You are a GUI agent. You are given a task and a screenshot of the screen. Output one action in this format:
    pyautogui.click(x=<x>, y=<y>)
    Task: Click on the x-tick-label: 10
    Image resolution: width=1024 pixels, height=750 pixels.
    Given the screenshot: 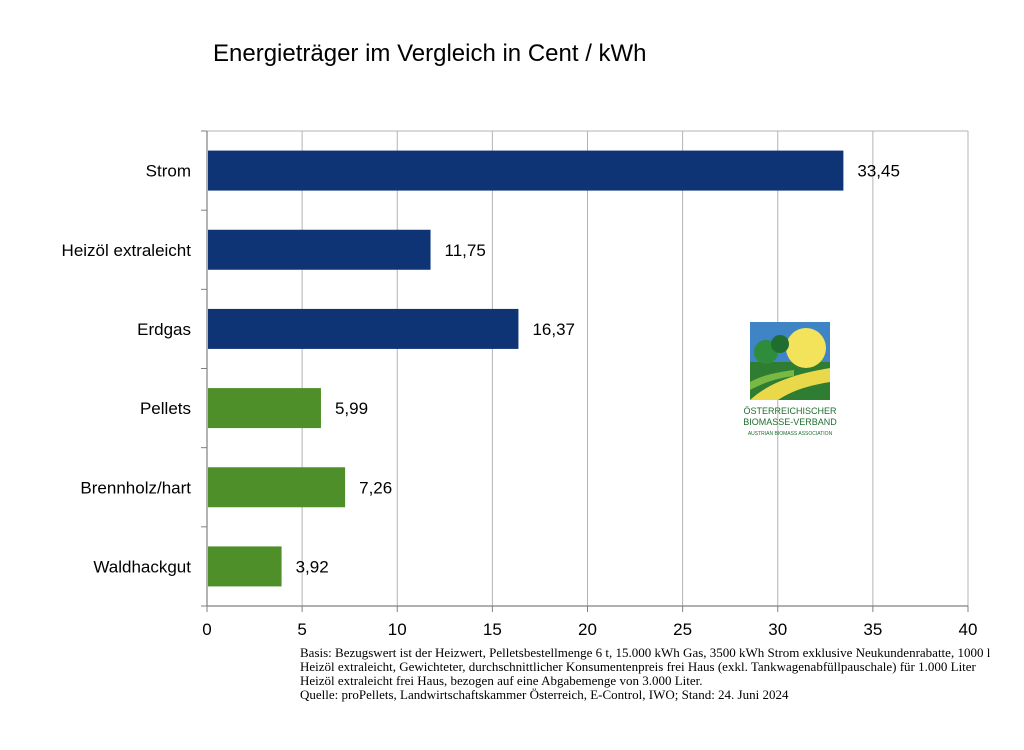 What is the action you would take?
    pyautogui.click(x=397, y=629)
    